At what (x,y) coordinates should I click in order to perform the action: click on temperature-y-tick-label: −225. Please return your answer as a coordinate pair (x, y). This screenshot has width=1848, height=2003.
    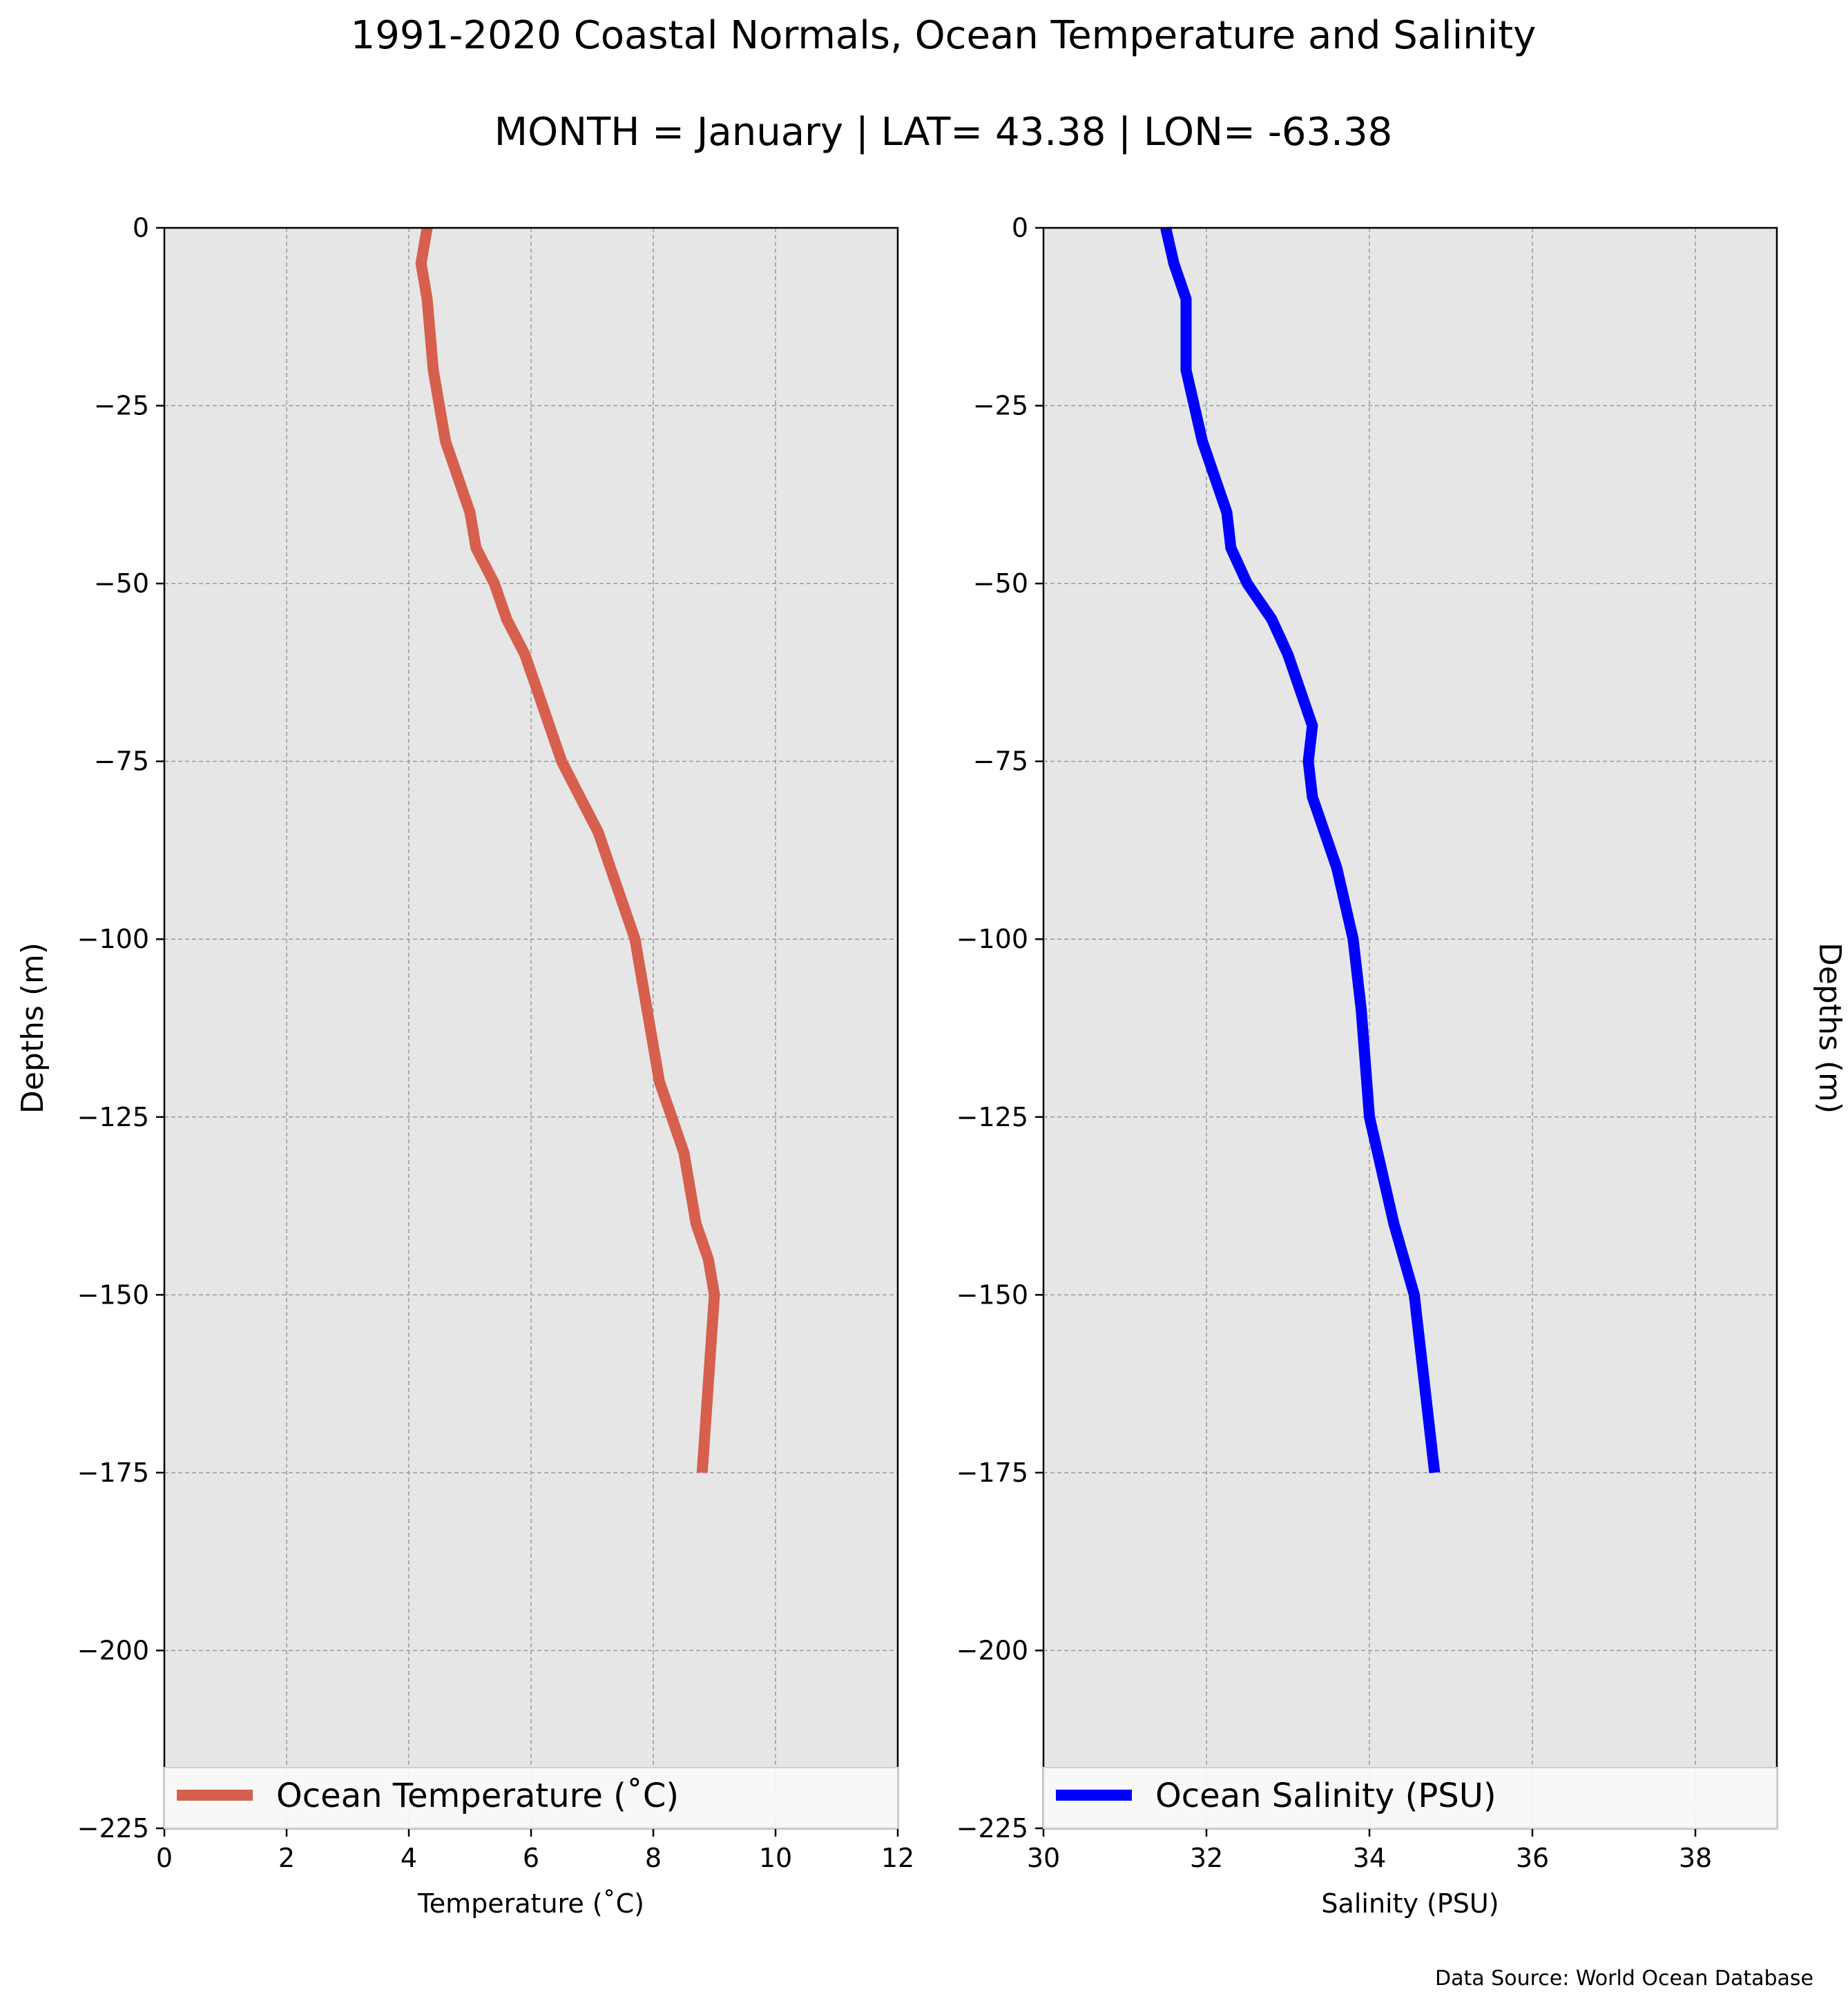
    Looking at the image, I should click on (113, 1829).